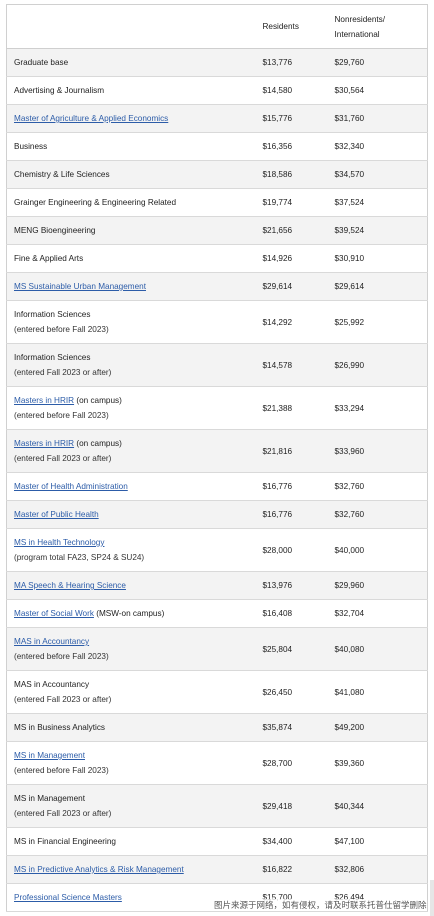 This screenshot has width=434, height=916. Describe the element at coordinates (135, 90) in the screenshot. I see `program-name: Advertising & Journalism` at that location.